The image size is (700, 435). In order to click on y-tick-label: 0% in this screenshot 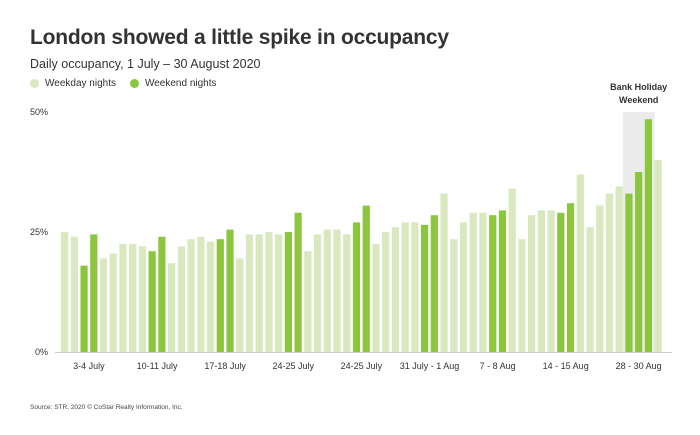, I will do `click(41, 352)`.